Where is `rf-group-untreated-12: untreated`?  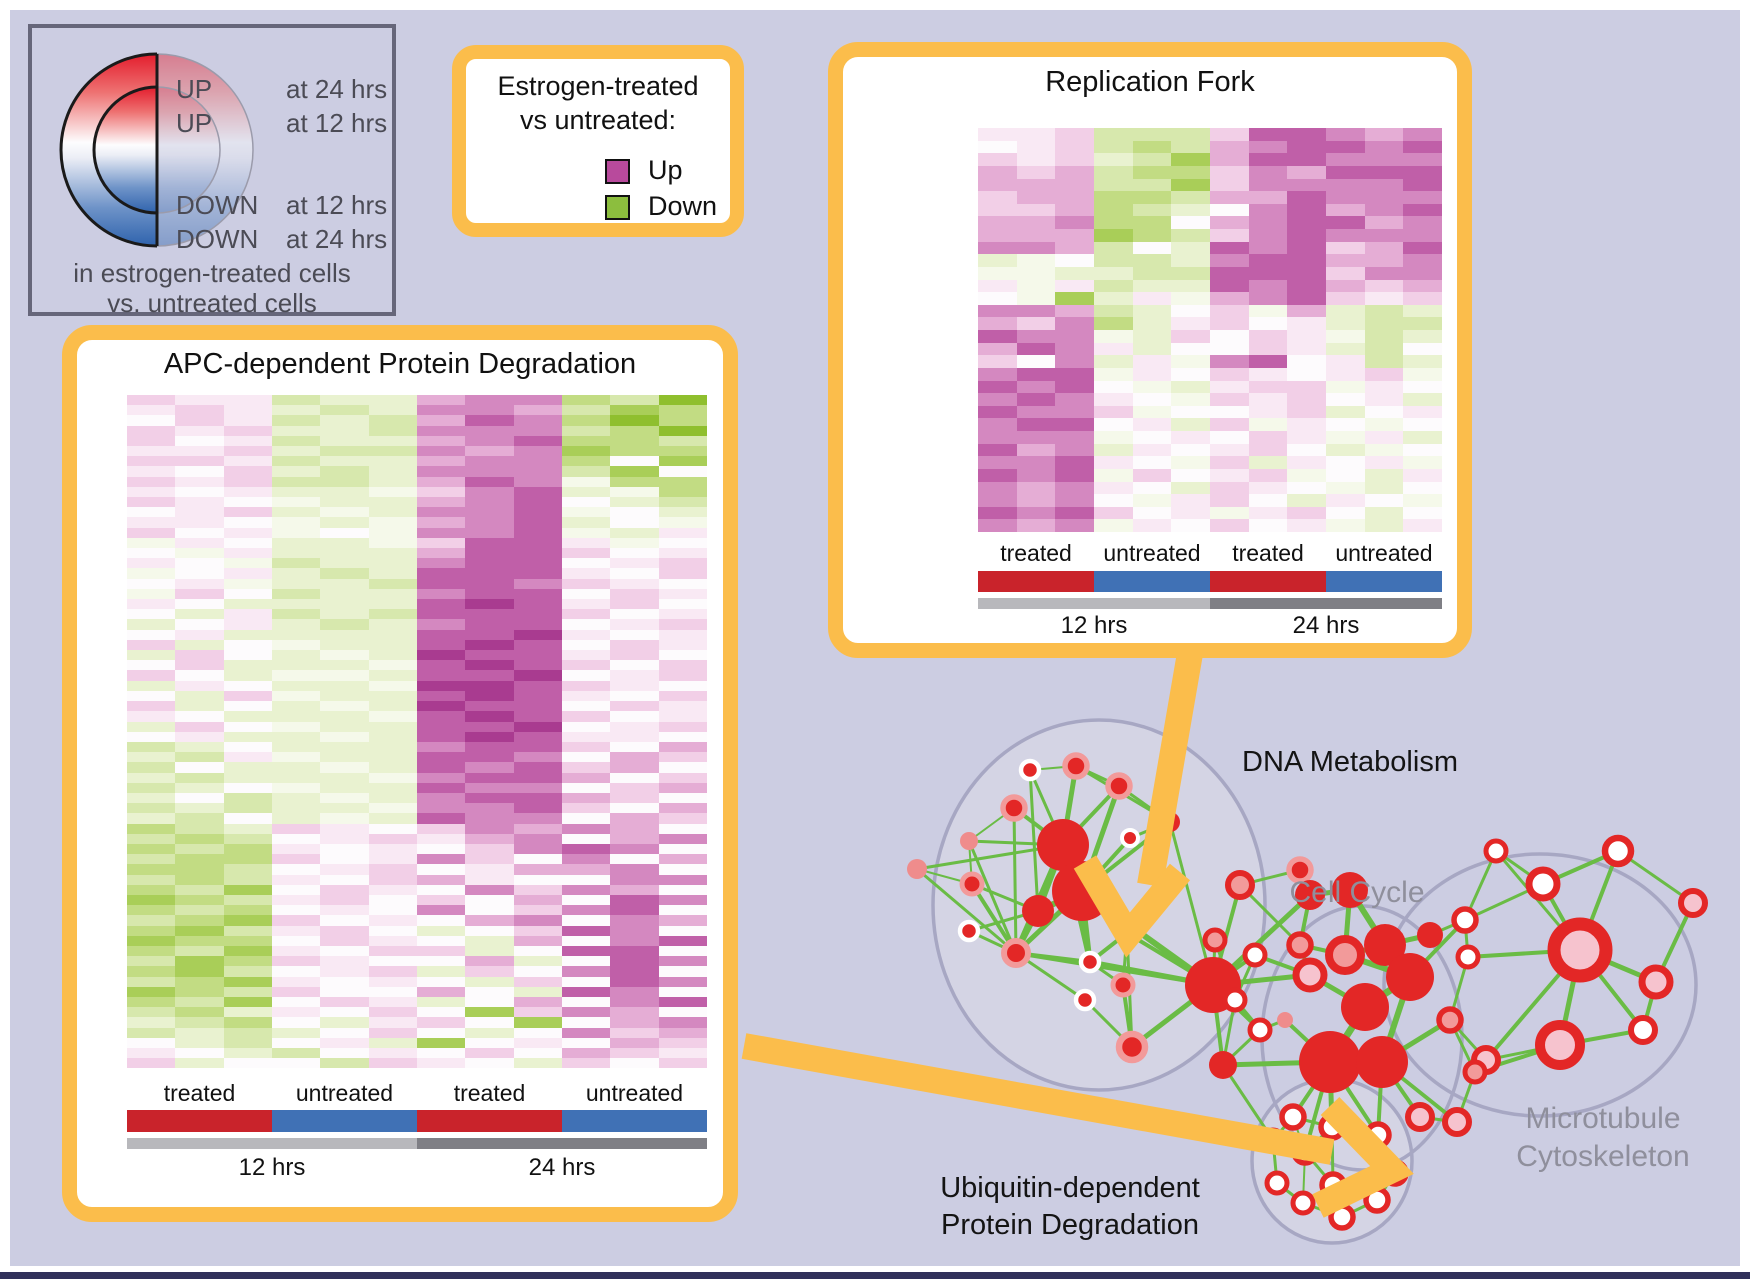 rf-group-untreated-12: untreated is located at coordinates (1152, 553).